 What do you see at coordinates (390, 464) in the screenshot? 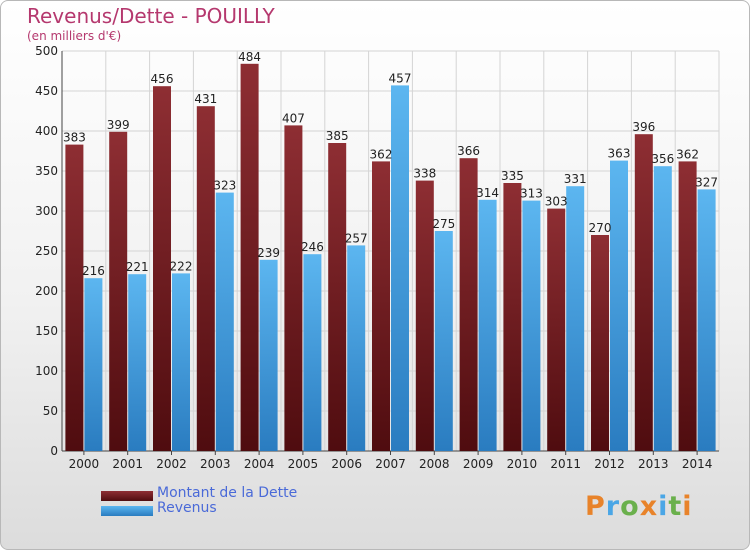
I see `x-tick-label-2007: 2007` at bounding box center [390, 464].